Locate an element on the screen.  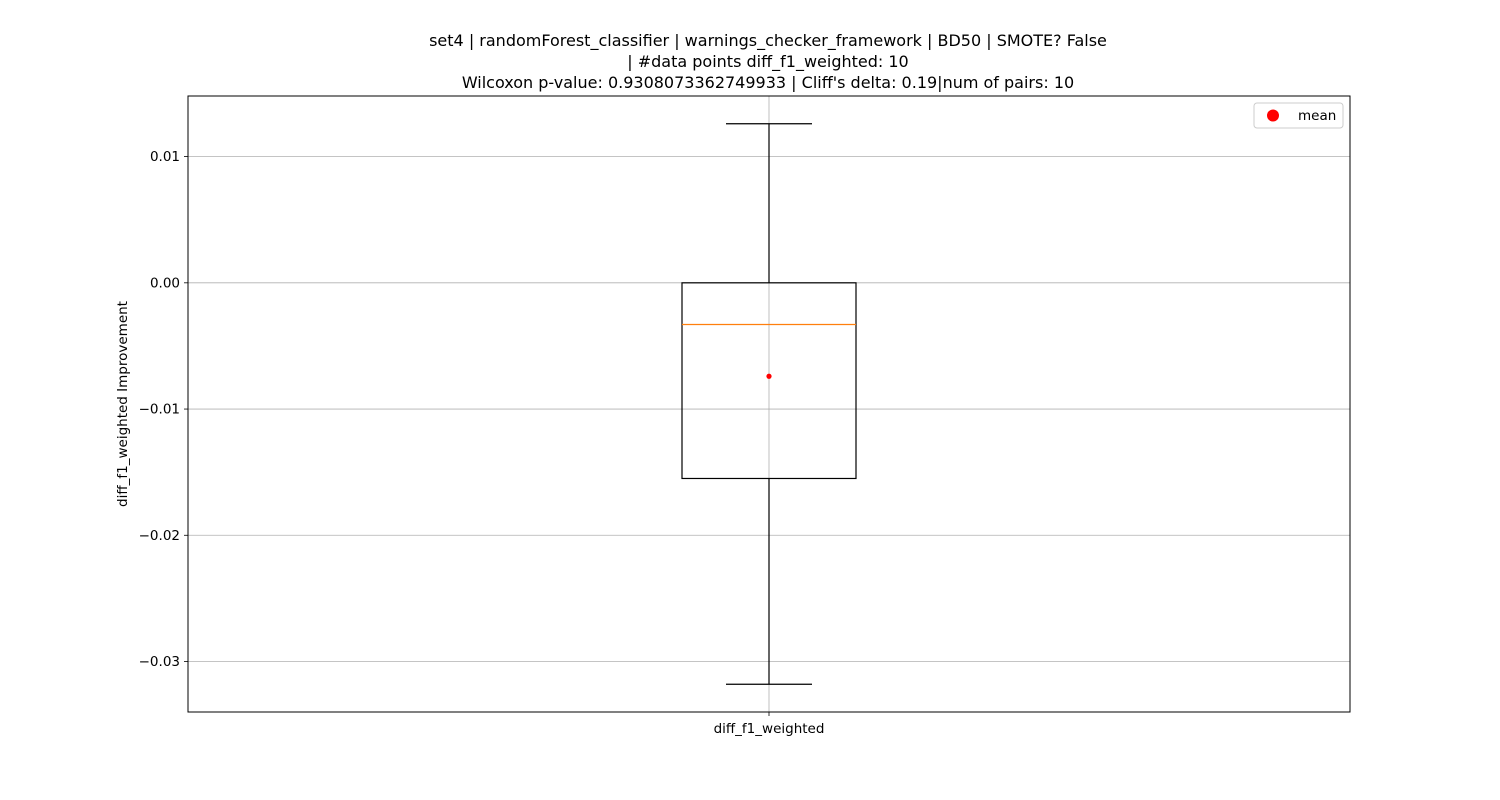
mean-marker is located at coordinates (769, 376).